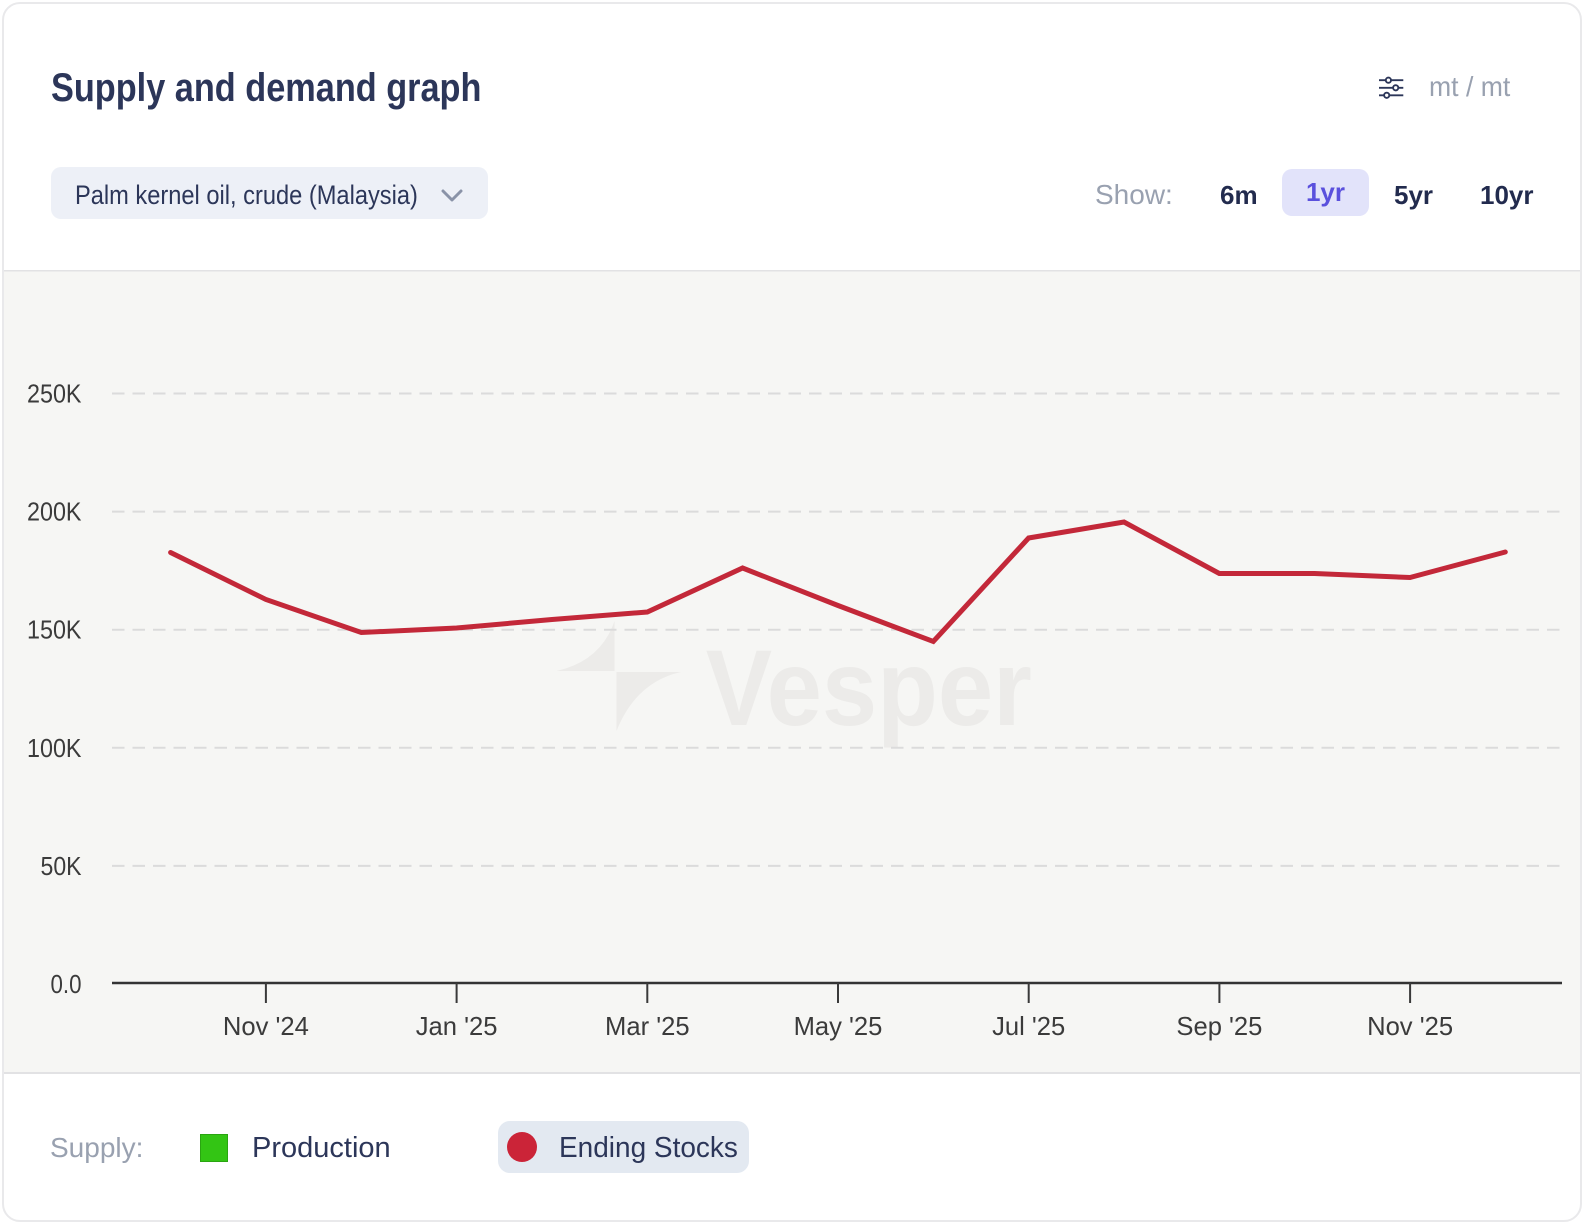 This screenshot has height=1224, width=1584. I want to click on svg-text: Nov '24, so click(266, 1027).